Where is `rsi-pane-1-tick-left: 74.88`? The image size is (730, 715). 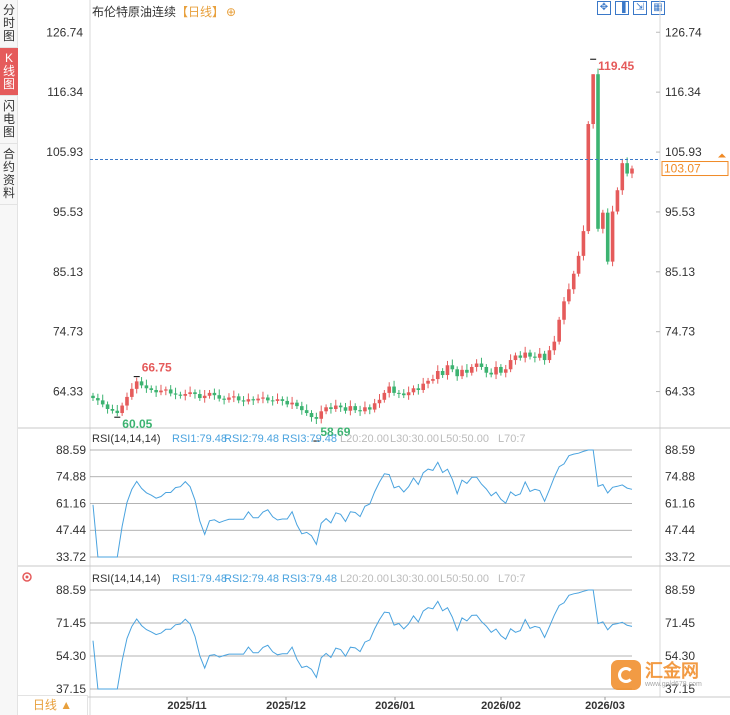
rsi-pane-1-tick-left: 74.88 is located at coordinates (71, 477).